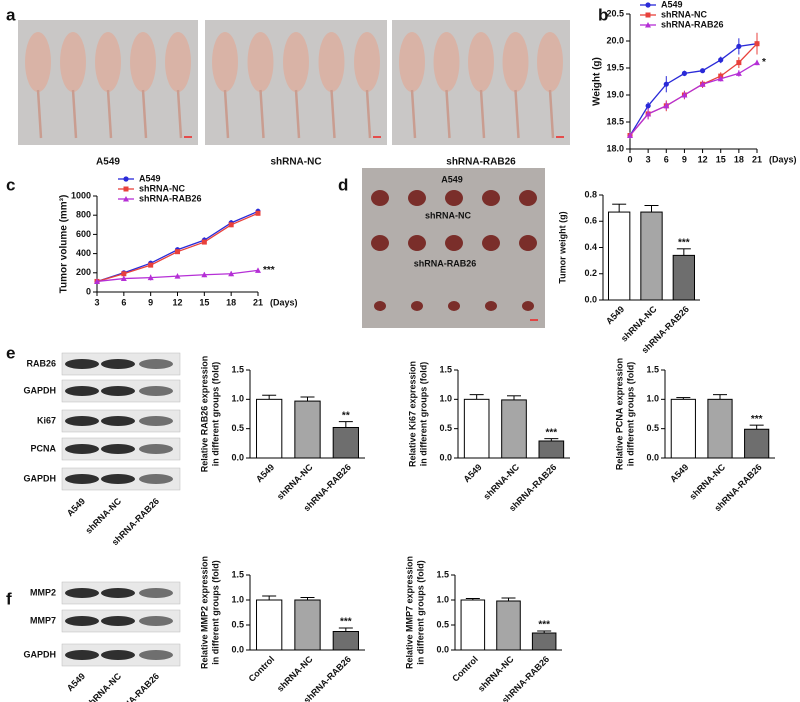 Image resolution: width=800 pixels, height=702 pixels. Describe the element at coordinates (64, 244) in the screenshot. I see `y-axis-label: Tumor volume (mm³)` at that location.